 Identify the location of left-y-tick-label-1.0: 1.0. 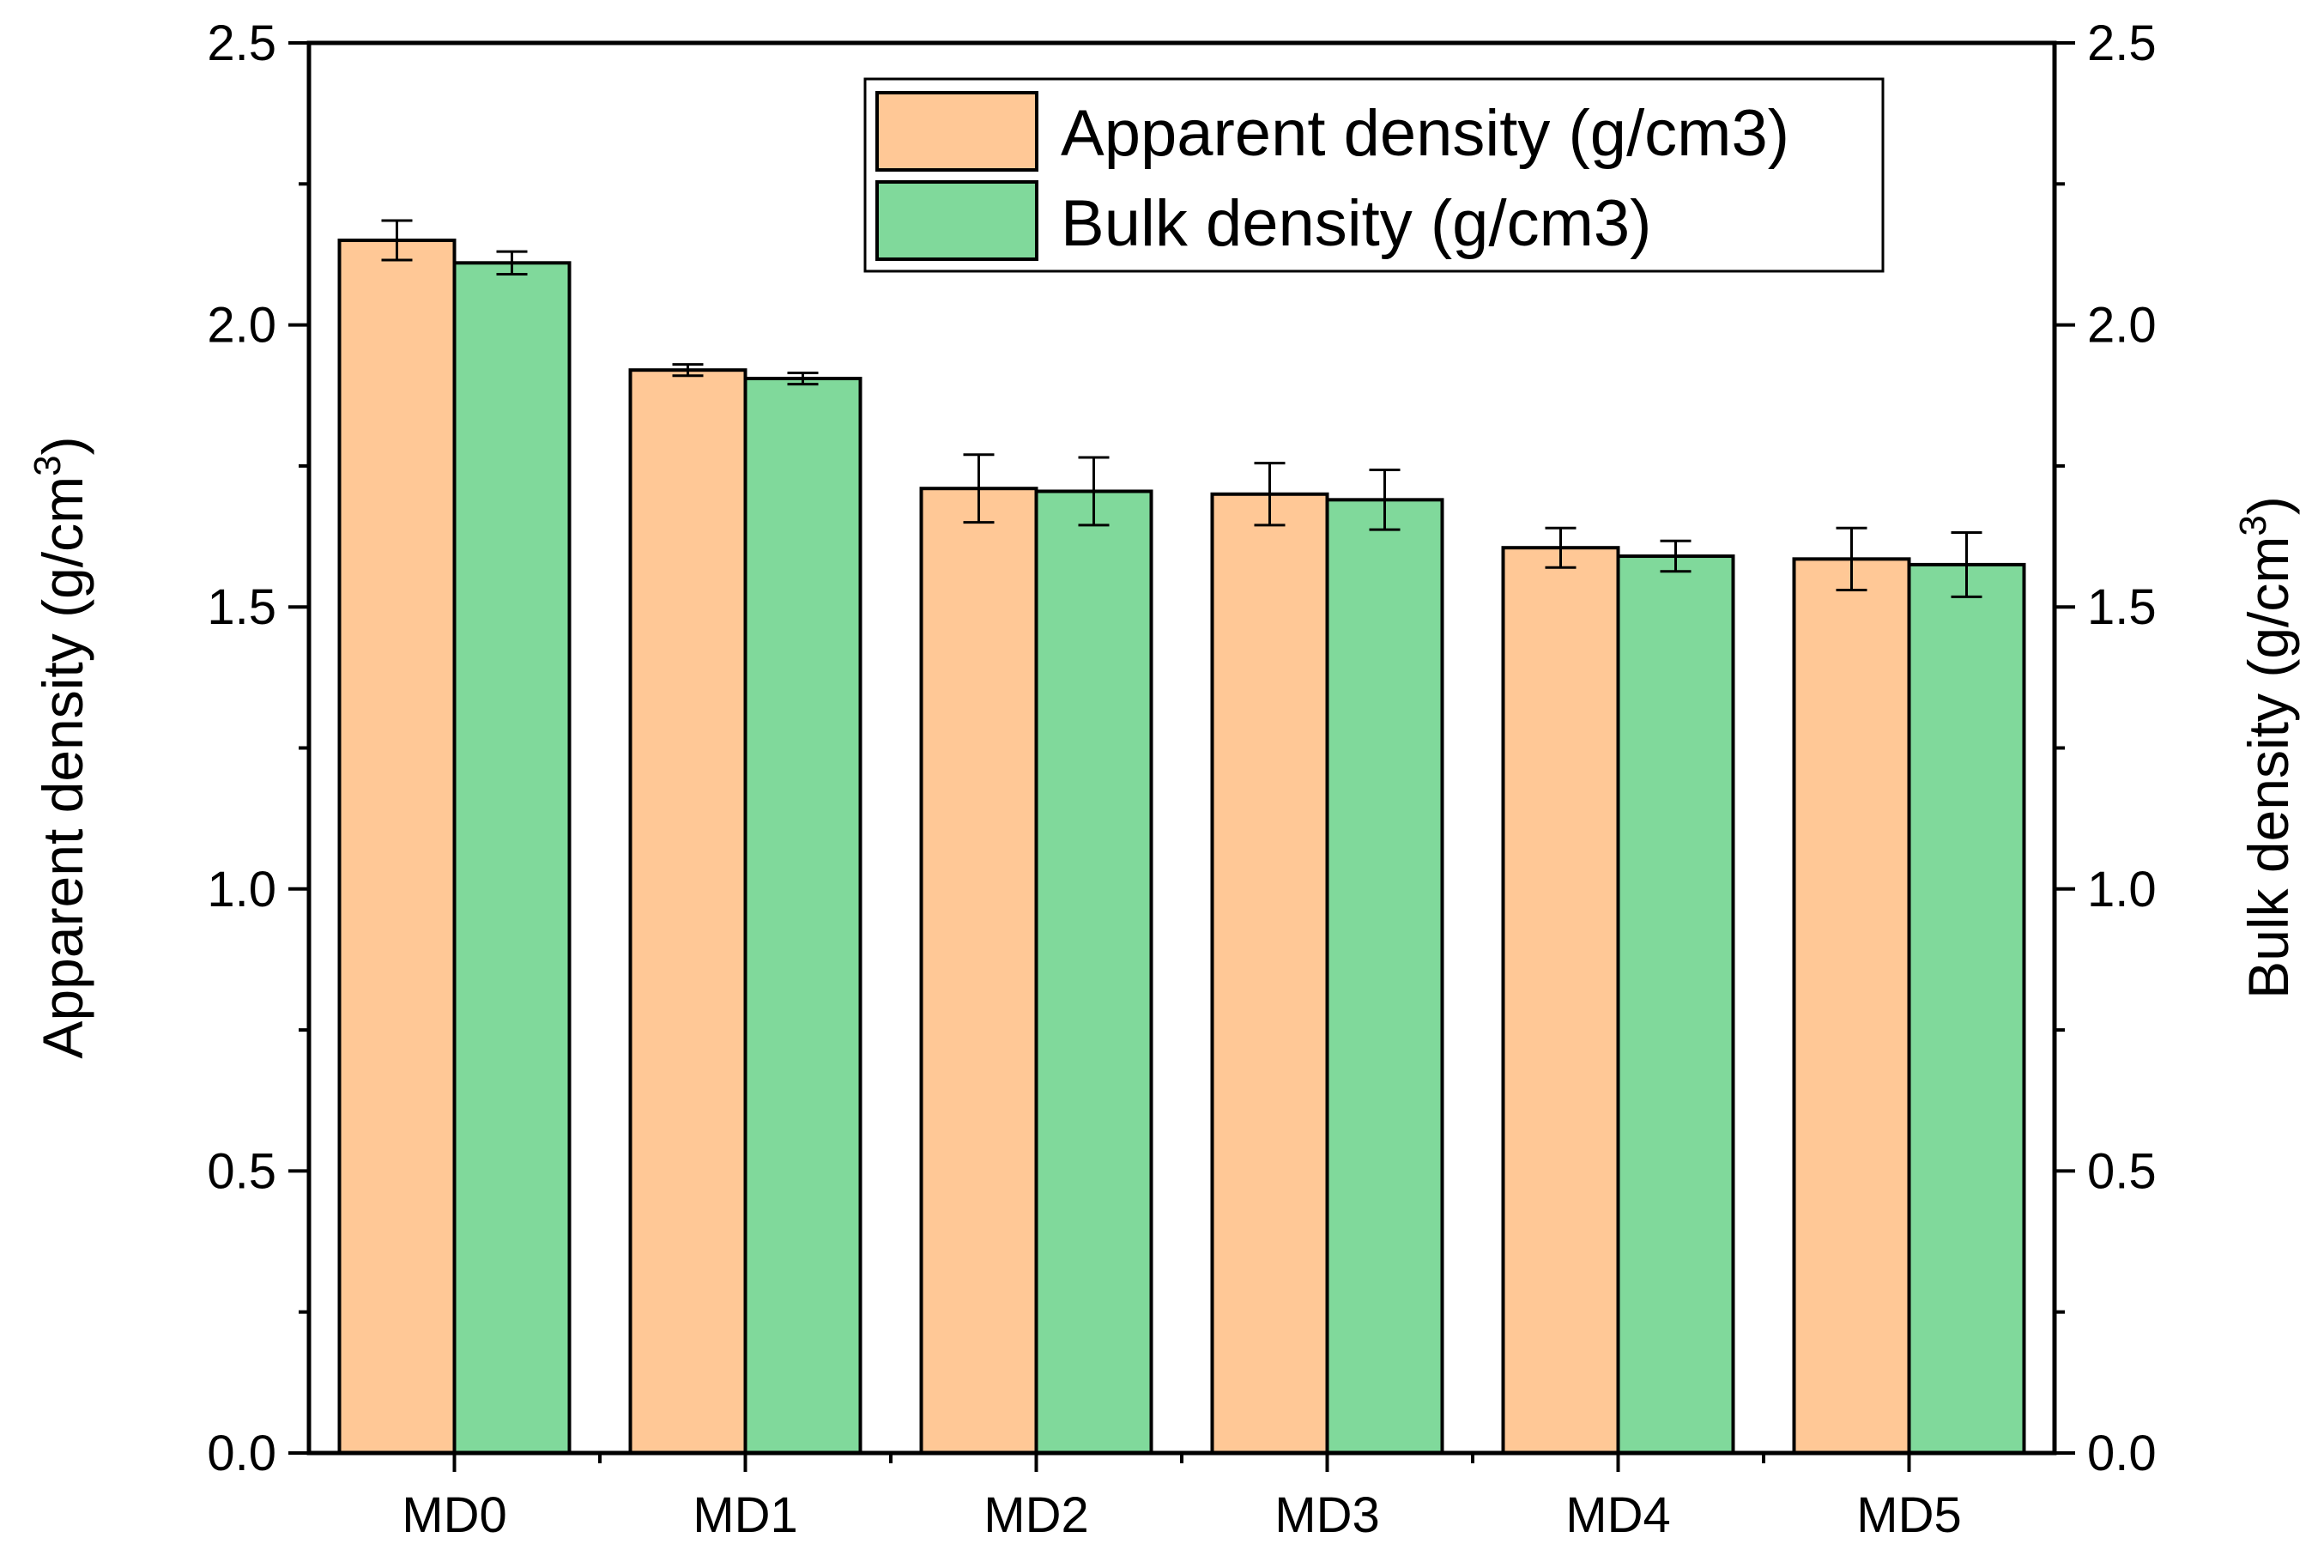
(241, 889).